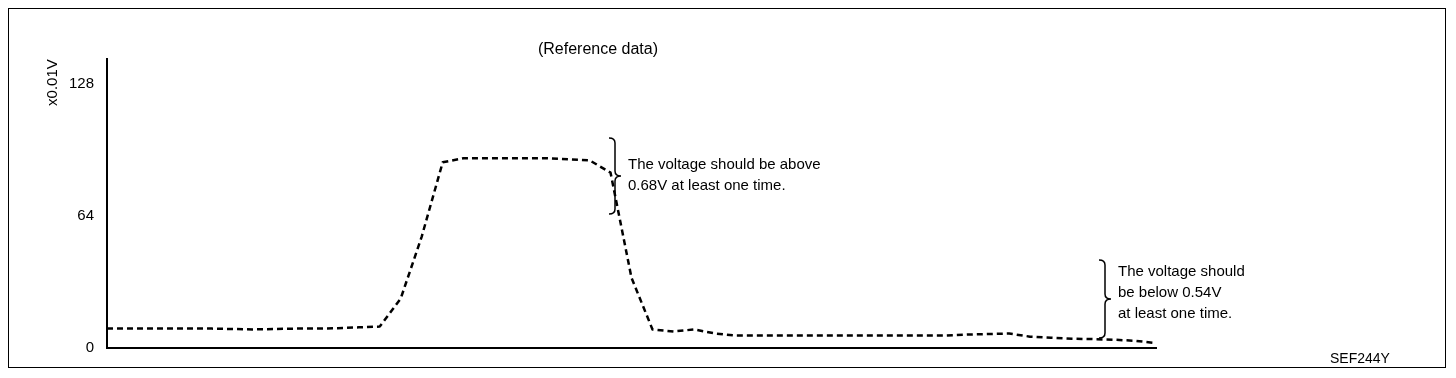  Describe the element at coordinates (1360, 358) in the screenshot. I see `text: SEF244Y` at that location.